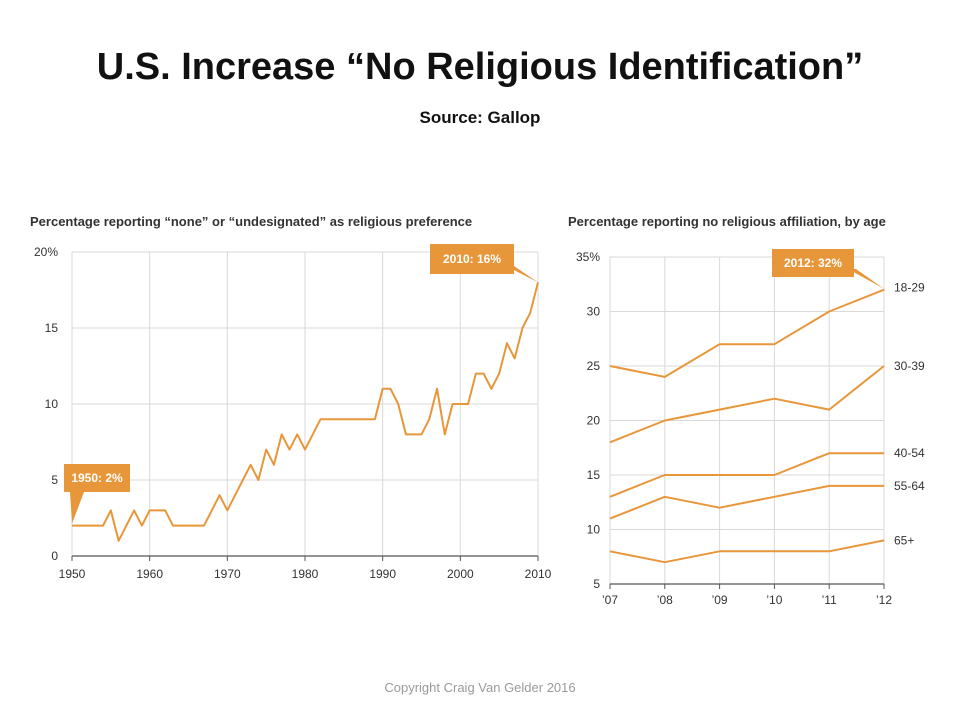 Image resolution: width=960 pixels, height=720 pixels. I want to click on chart2-y-tick: 30, so click(594, 312).